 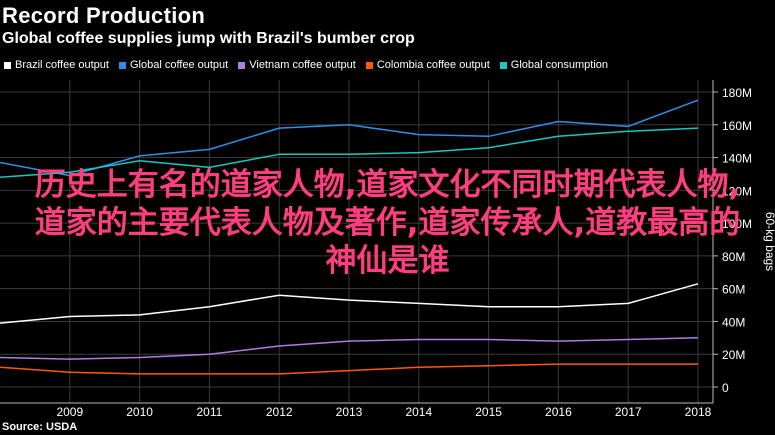 What do you see at coordinates (302, 65) in the screenshot?
I see `legend-label: Vietnam coffee output` at bounding box center [302, 65].